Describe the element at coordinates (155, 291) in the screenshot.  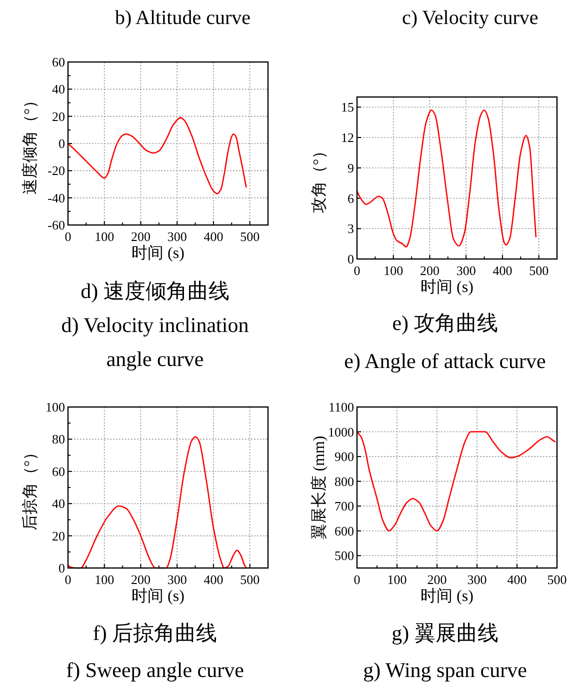
I see `text: d) 速度倾角曲线` at that location.